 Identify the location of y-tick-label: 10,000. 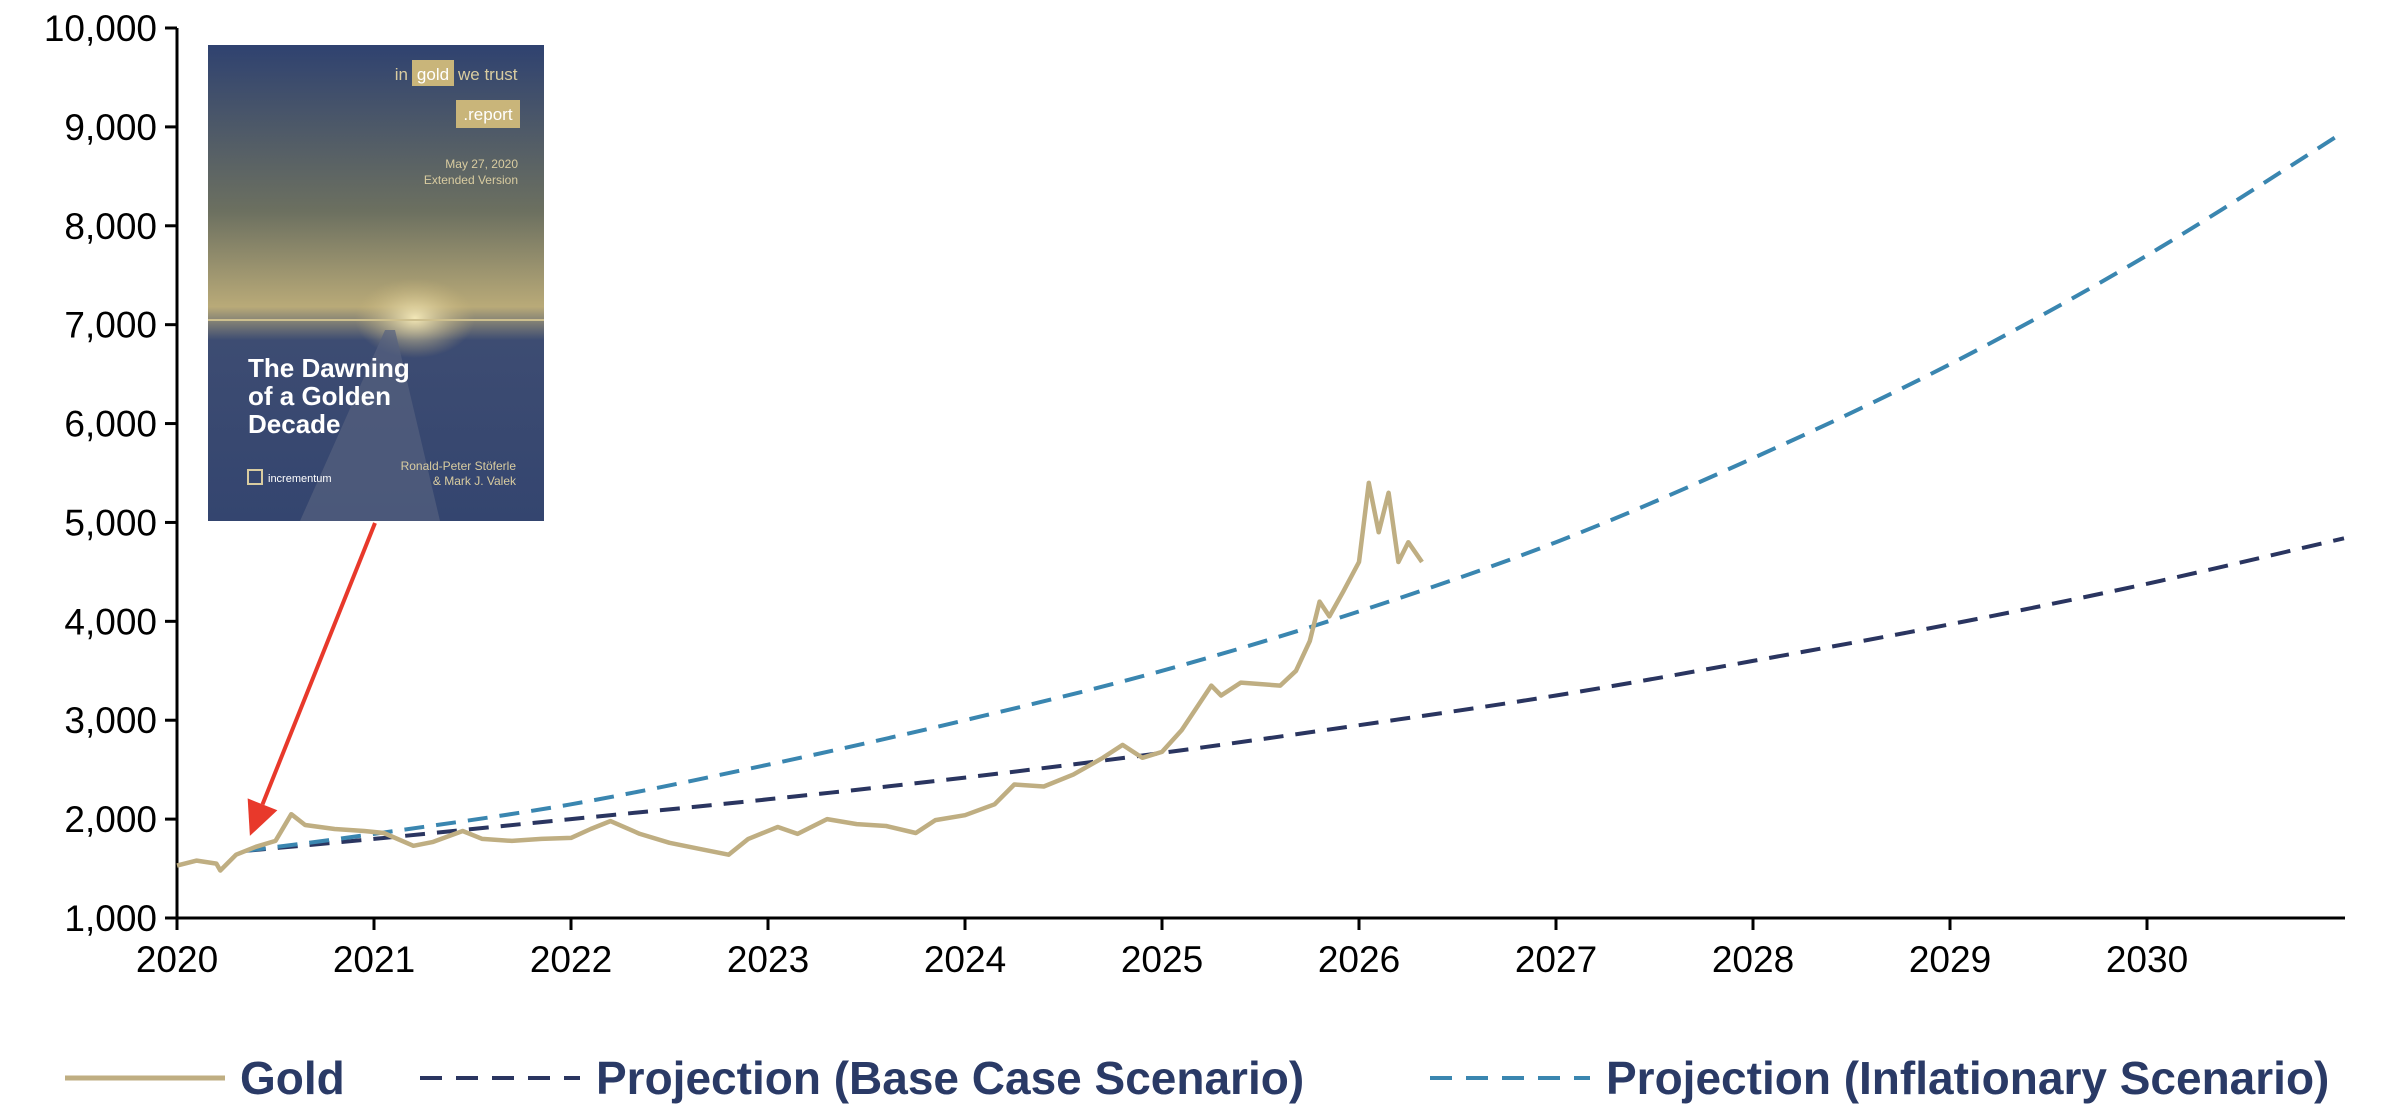
(100, 28).